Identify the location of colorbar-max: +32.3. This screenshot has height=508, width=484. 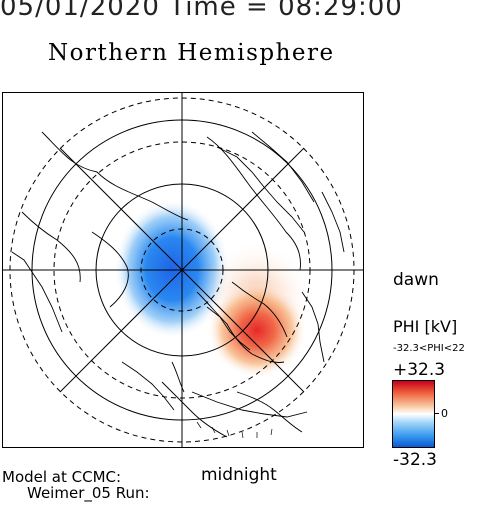
(419, 370).